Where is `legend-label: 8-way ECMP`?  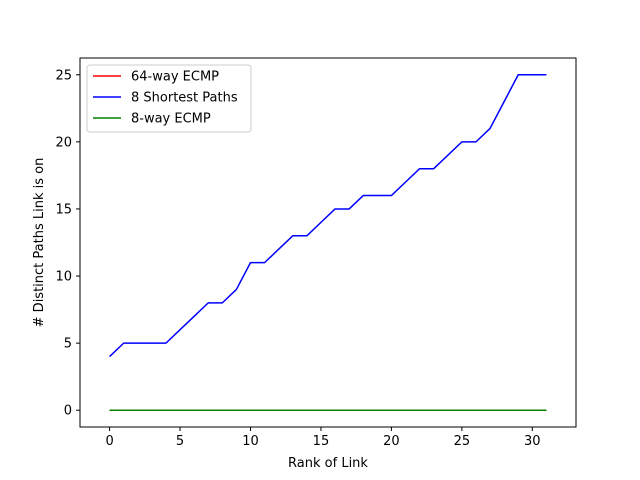 legend-label: 8-way ECMP is located at coordinates (171, 119).